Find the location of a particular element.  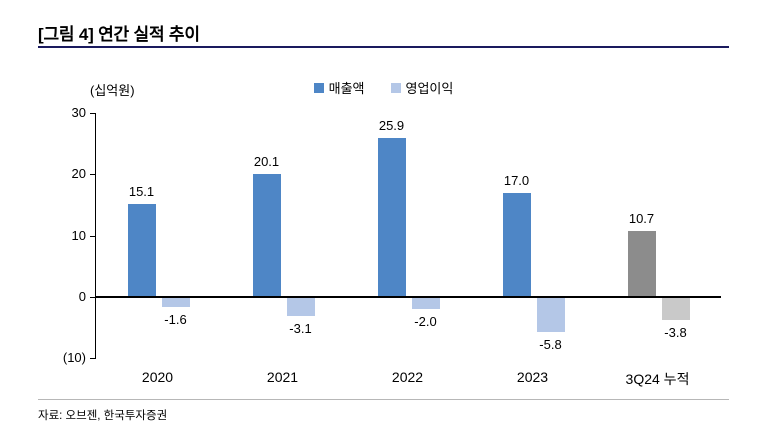

footer-rule is located at coordinates (383, 399).